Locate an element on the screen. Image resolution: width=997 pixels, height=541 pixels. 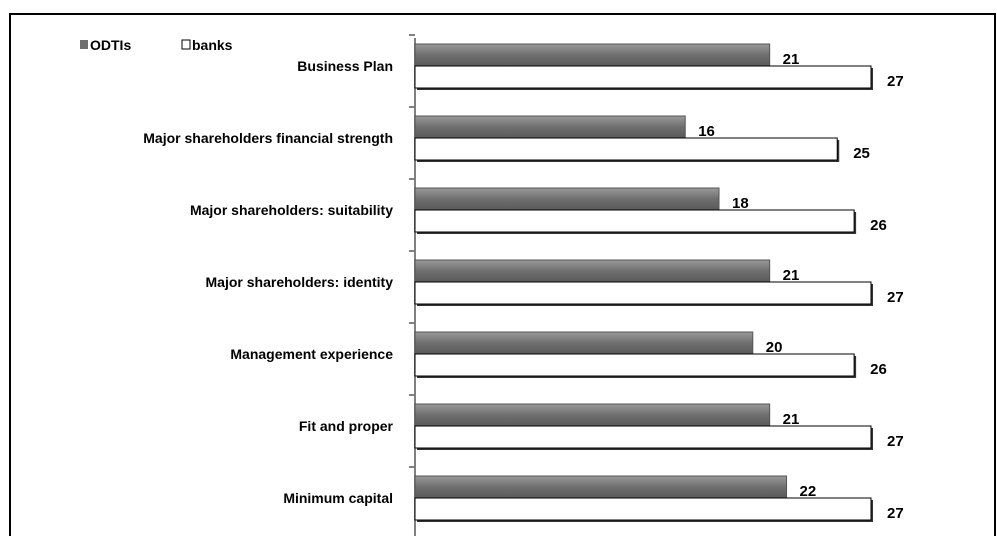
category-label: Major shareholders: identity is located at coordinates (300, 282).